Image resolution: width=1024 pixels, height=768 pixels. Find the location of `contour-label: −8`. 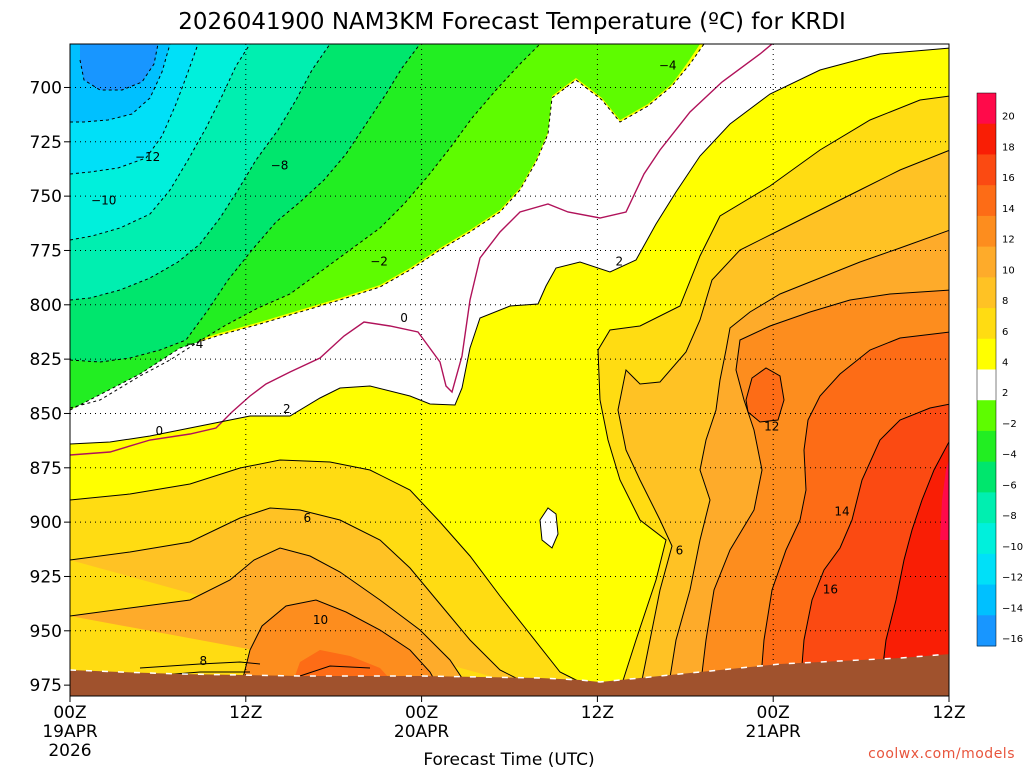

contour-label: −8 is located at coordinates (280, 166).